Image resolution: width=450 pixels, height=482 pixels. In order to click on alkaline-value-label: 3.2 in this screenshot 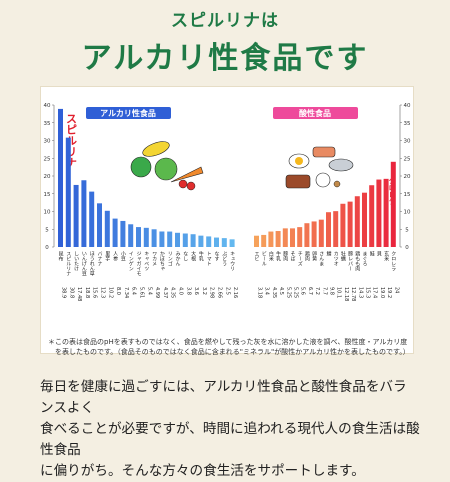, I will do `click(204, 291)`.